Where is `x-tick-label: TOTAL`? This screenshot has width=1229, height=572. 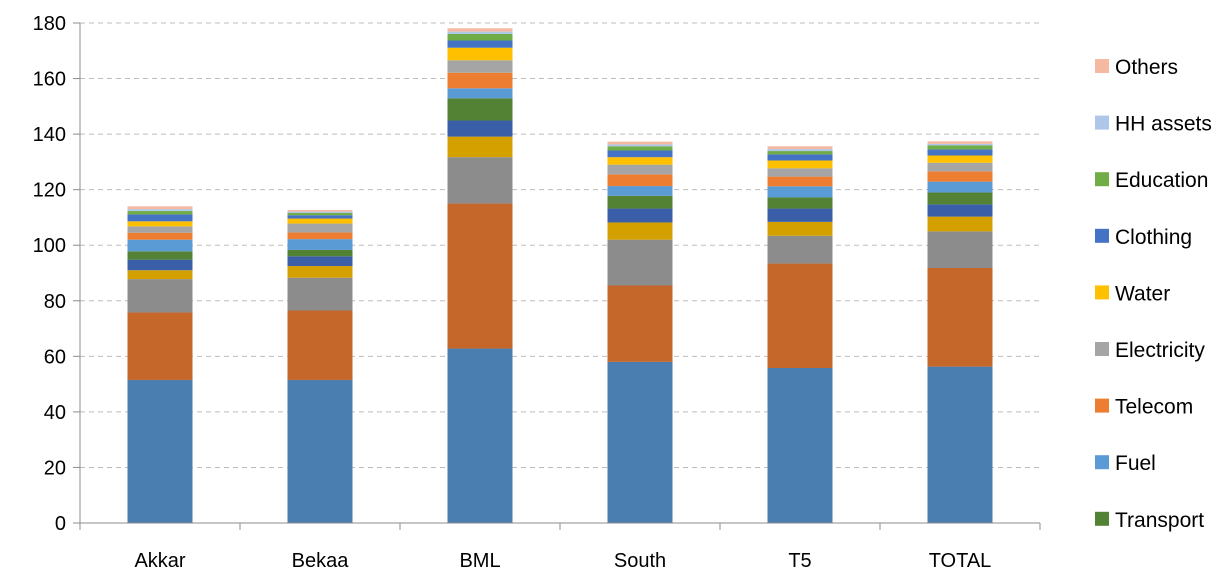
x-tick-label: TOTAL is located at coordinates (960, 561).